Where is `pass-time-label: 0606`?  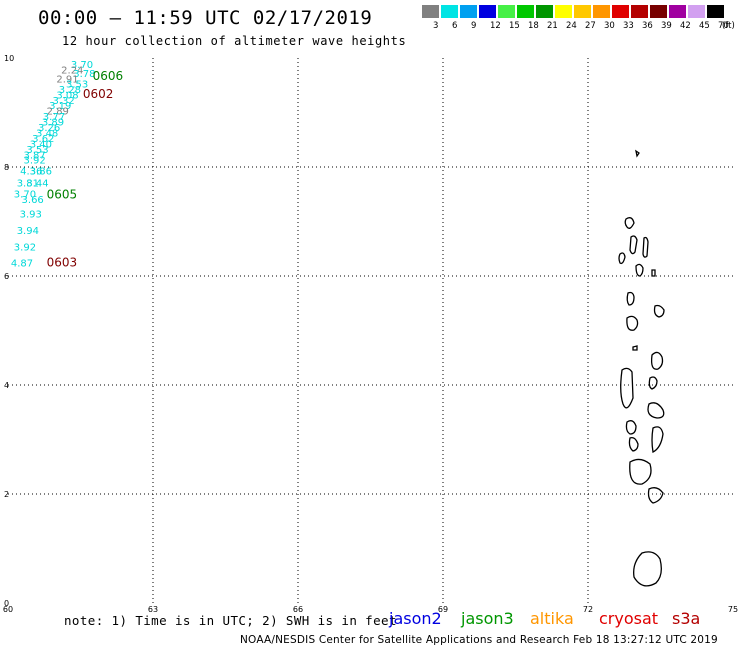 pass-time-label: 0606 is located at coordinates (108, 76).